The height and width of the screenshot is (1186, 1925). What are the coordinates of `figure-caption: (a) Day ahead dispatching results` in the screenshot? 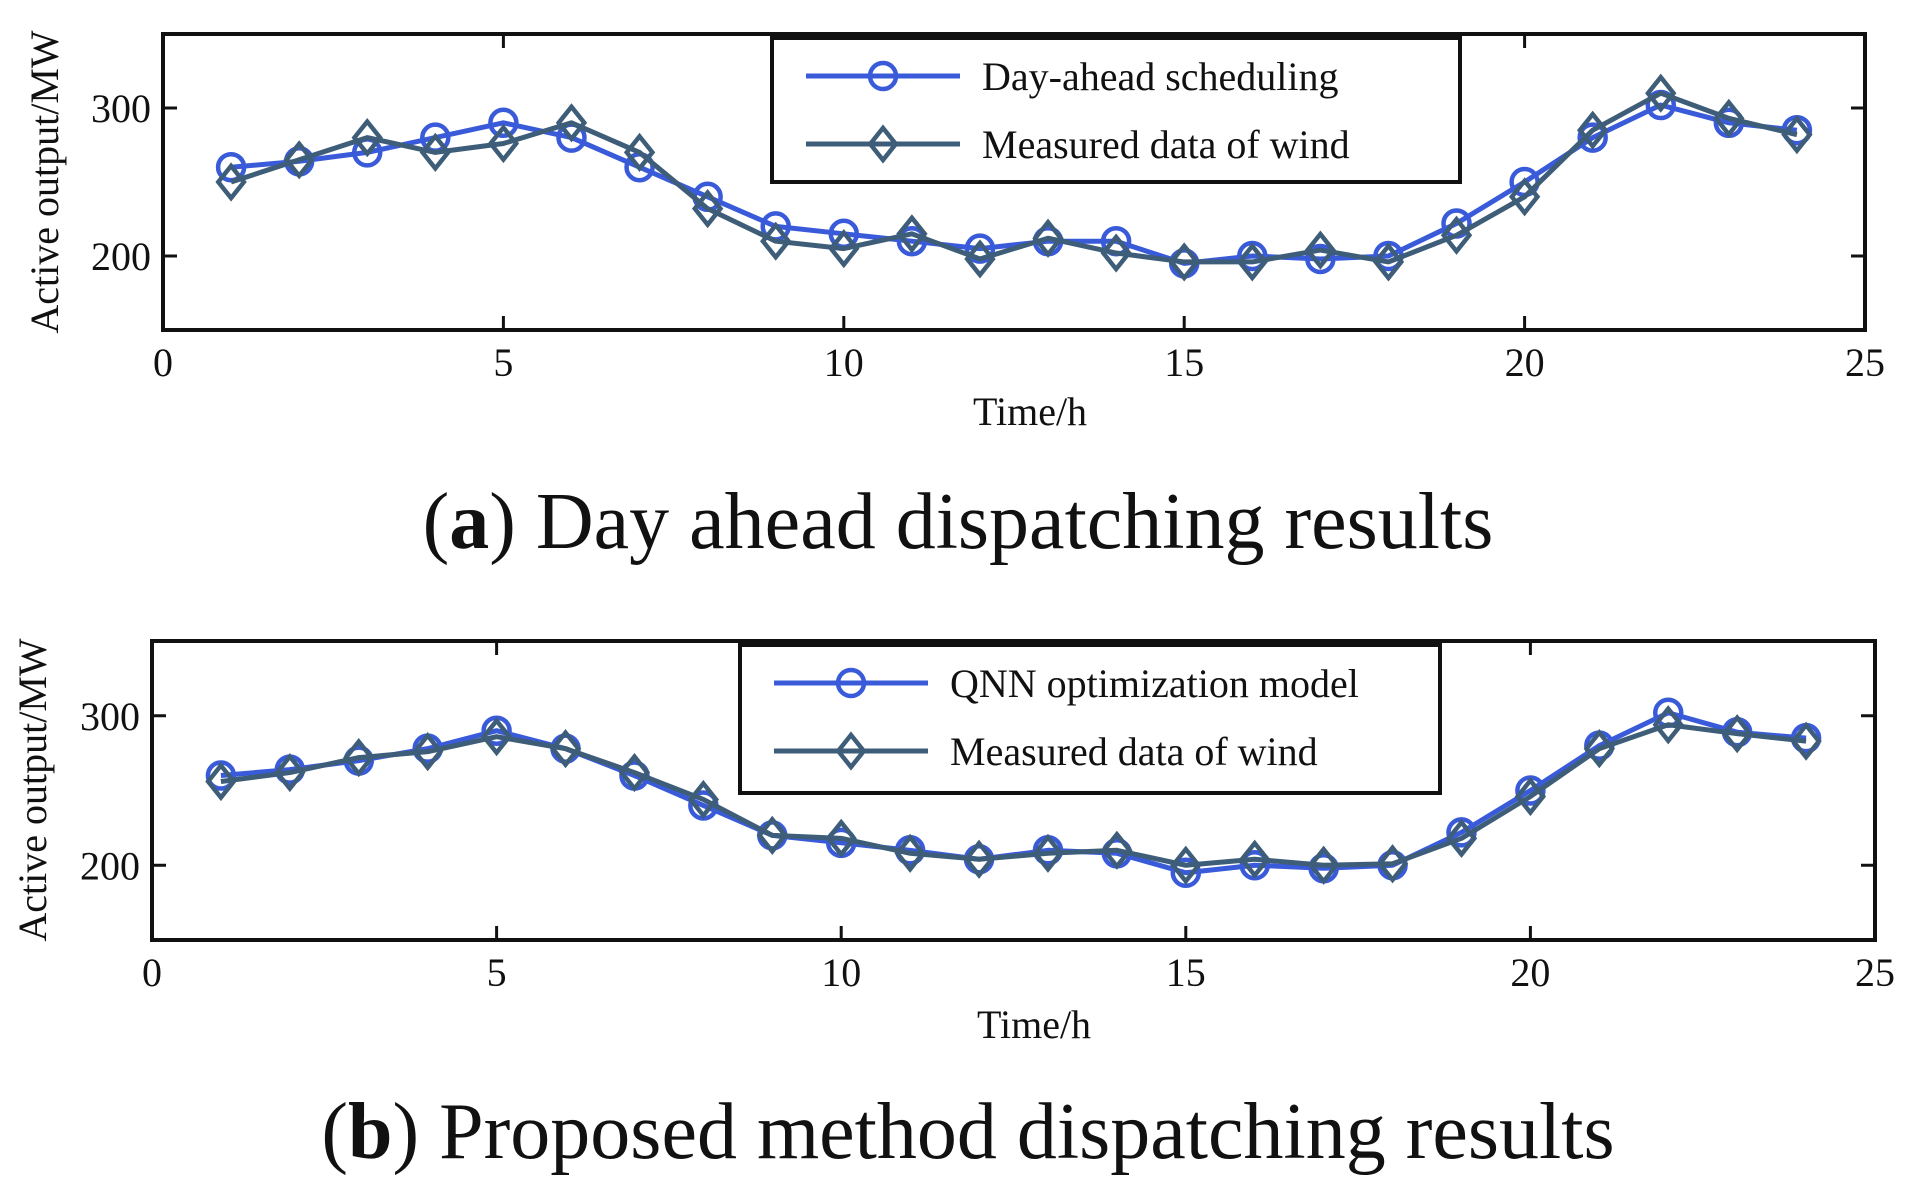 It's located at (958, 522).